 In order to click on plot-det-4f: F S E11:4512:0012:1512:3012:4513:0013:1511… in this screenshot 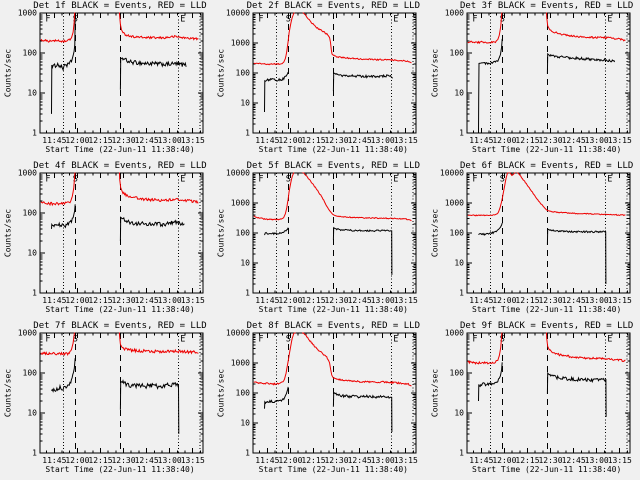, I will do `click(111, 237)`.